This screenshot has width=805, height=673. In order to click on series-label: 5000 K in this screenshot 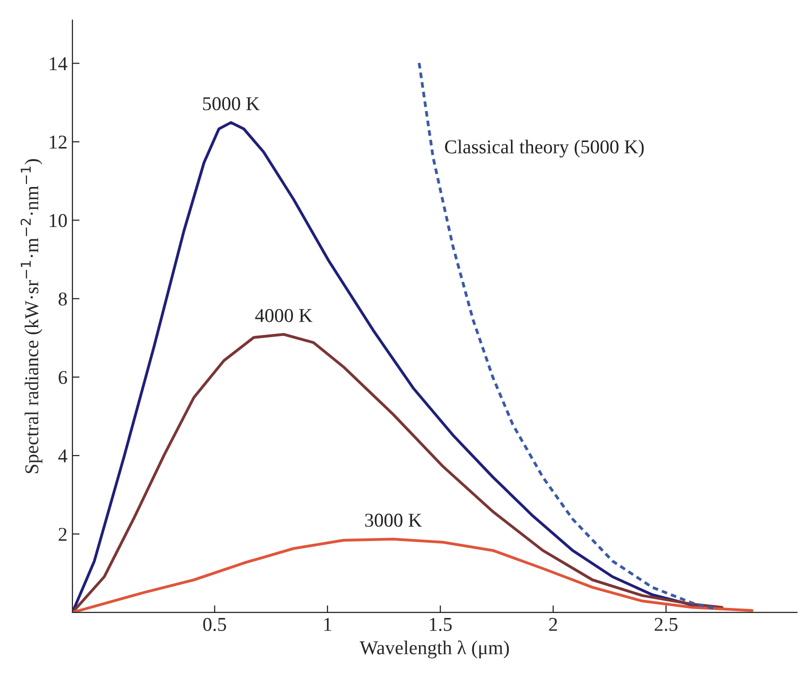, I will do `click(231, 103)`.